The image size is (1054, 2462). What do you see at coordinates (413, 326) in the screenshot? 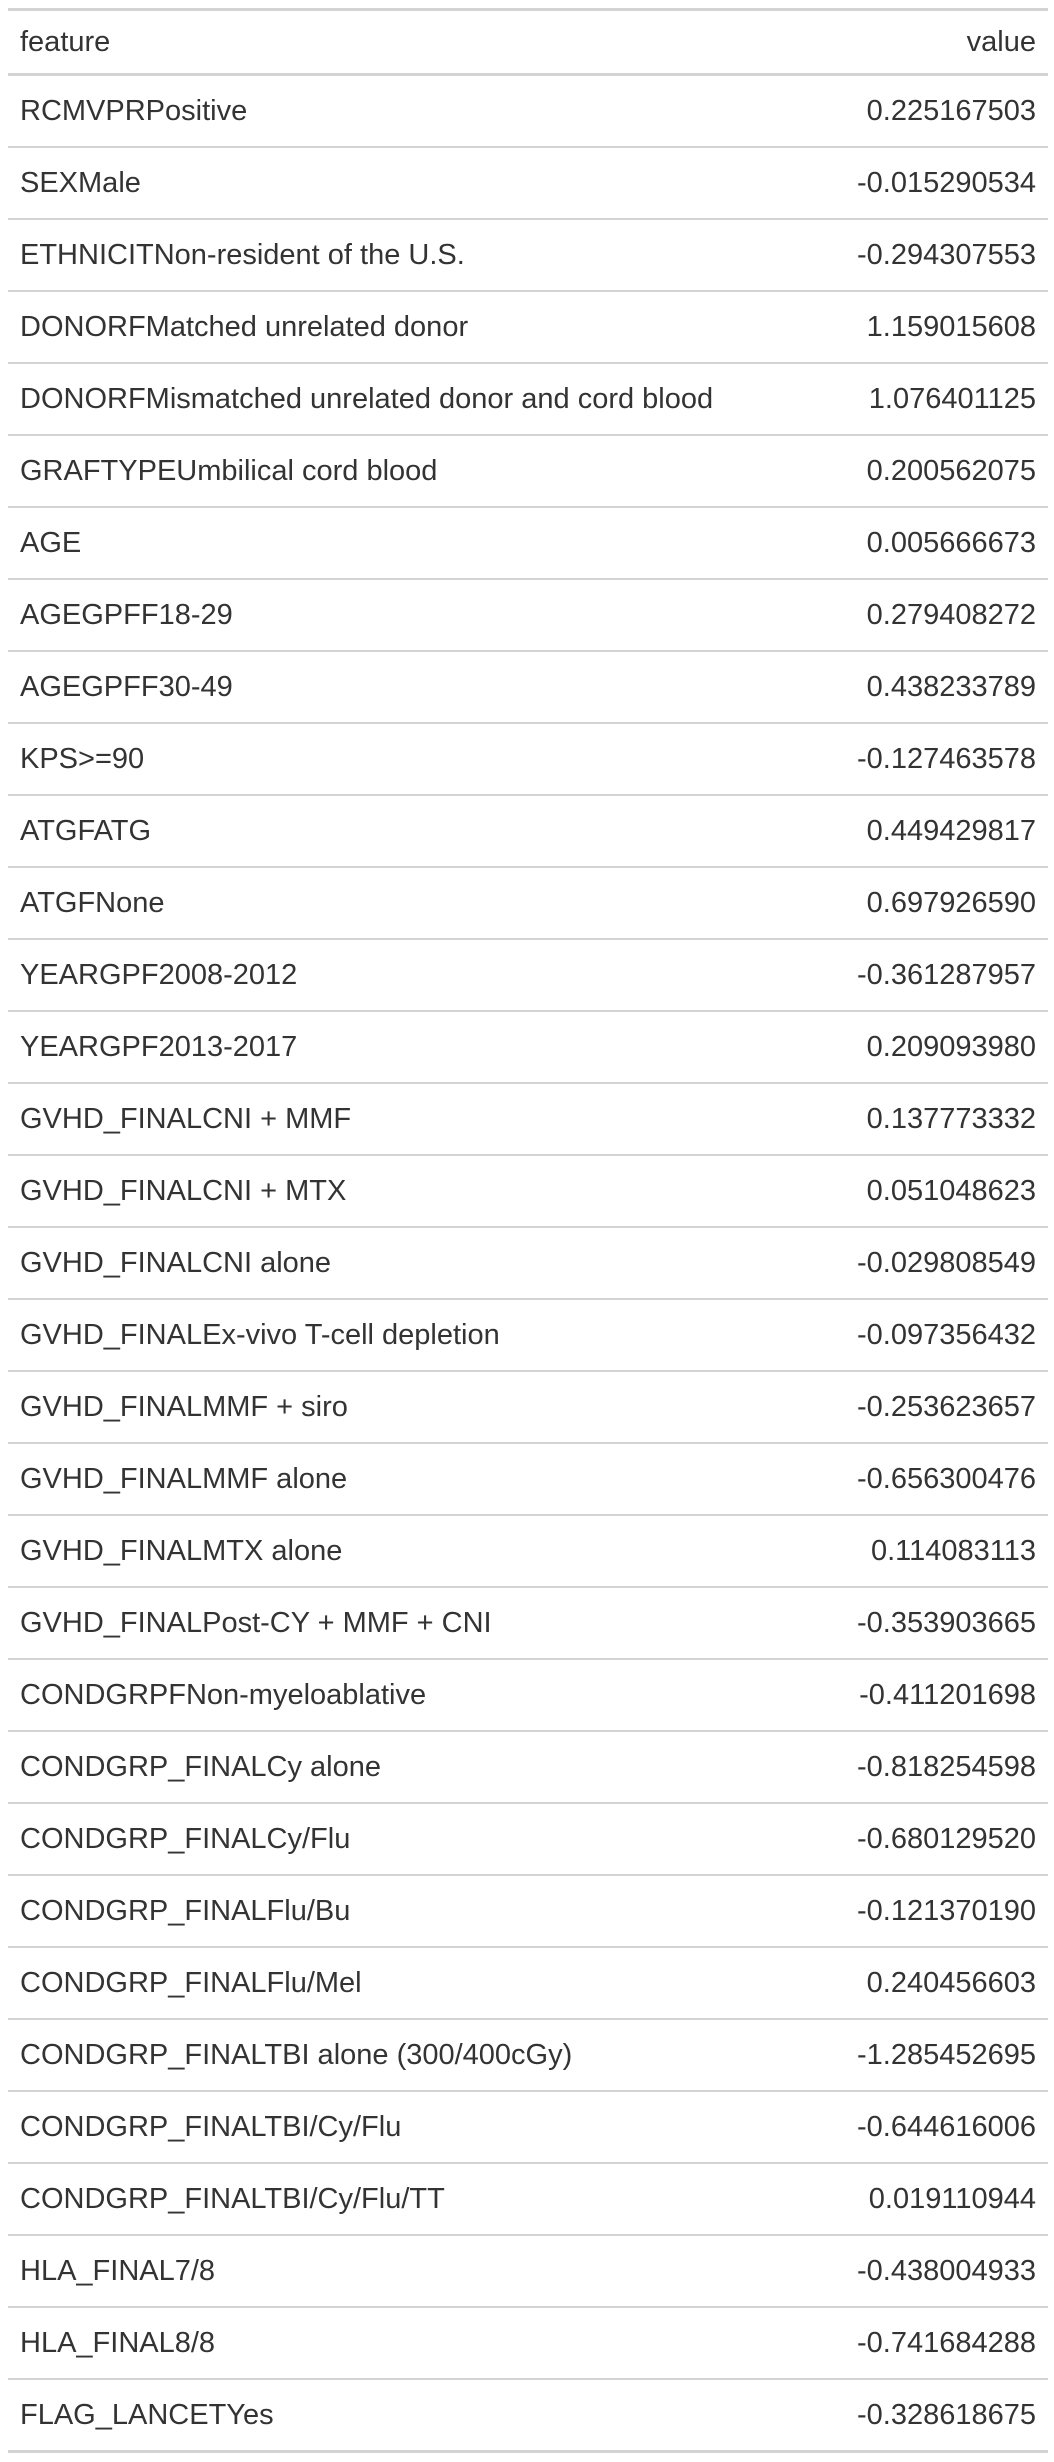
I see `feature-cell: DONORFMatched unrelated donor` at bounding box center [413, 326].